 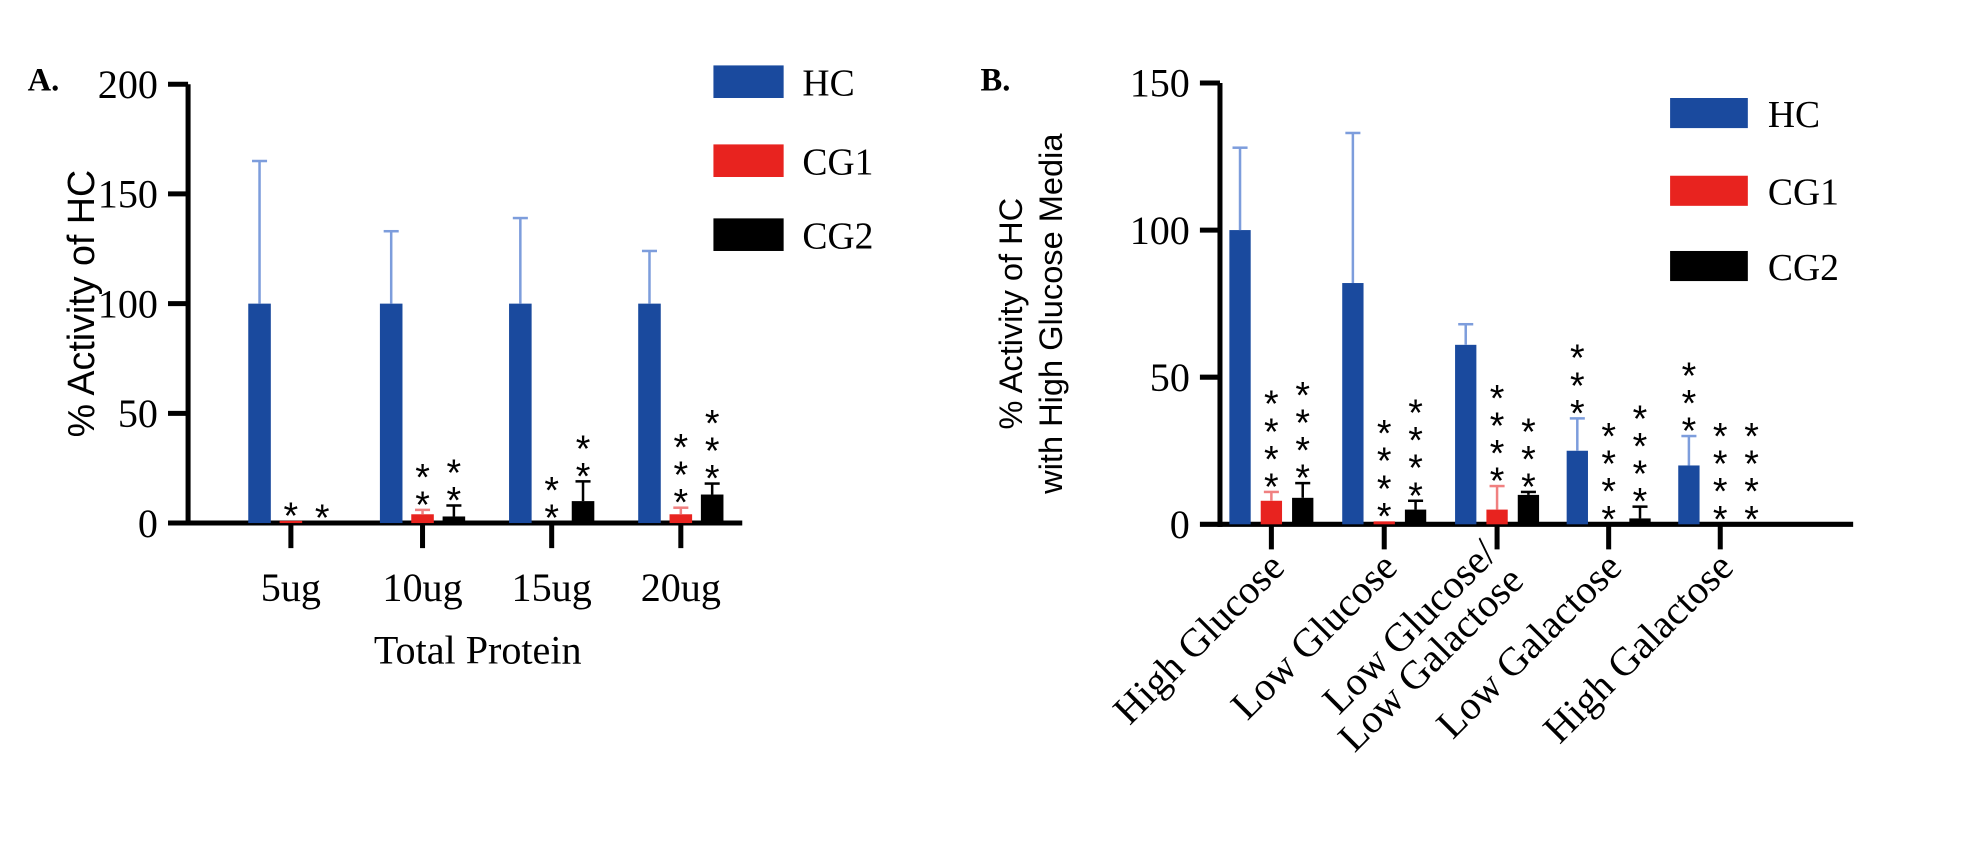 What do you see at coordinates (1180, 524) in the screenshot?
I see `y-tick-label: 0` at bounding box center [1180, 524].